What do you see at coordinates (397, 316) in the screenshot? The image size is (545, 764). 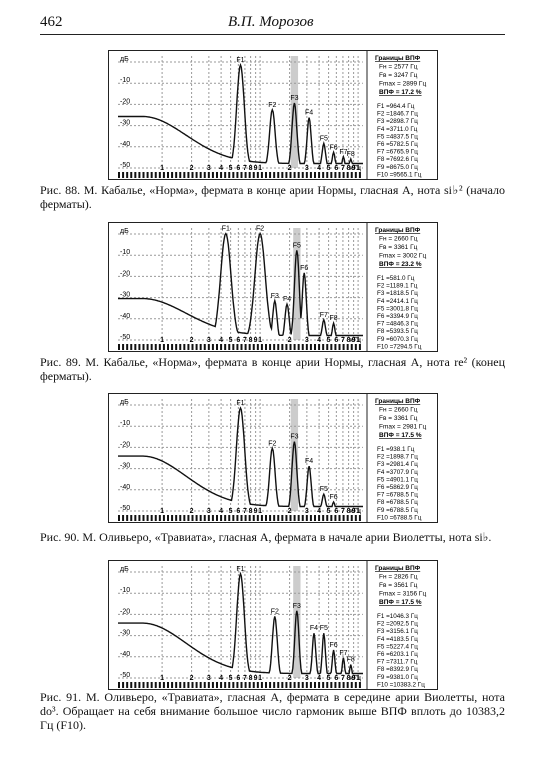 I see `formant-value: F6 =3394.9 Гц` at bounding box center [397, 316].